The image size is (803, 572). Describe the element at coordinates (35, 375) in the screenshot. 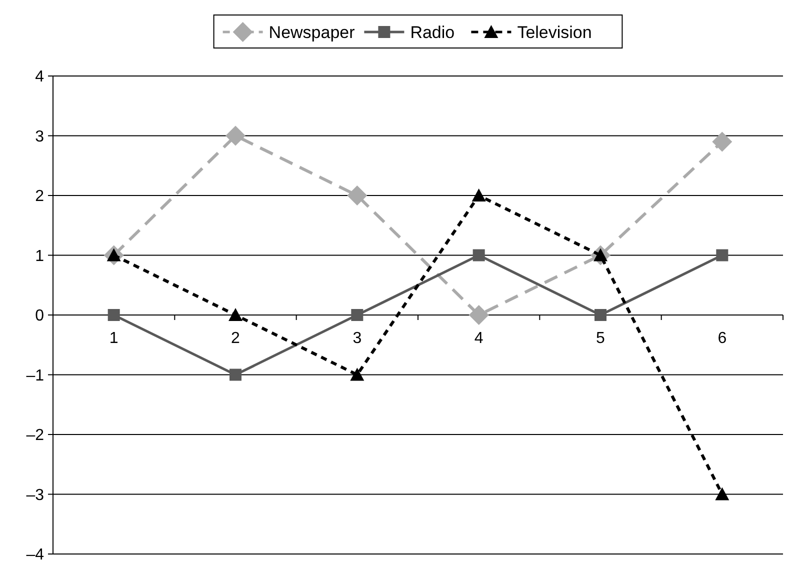

I see `y-tick-label: –1` at that location.